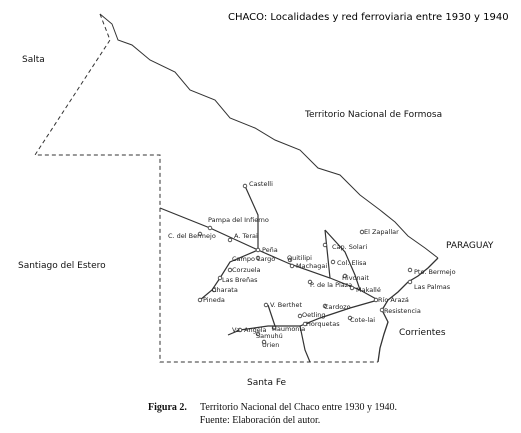 The image size is (521, 433). I want to click on caption-source: Fuente: Elaboración del autor., so click(260, 420).